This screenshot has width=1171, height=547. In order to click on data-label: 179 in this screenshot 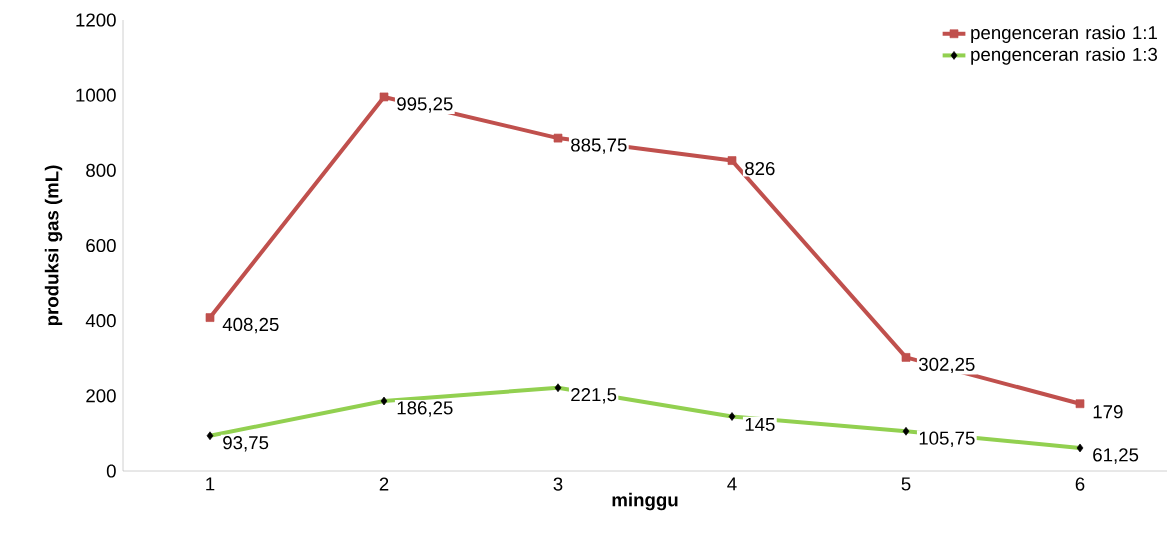, I will do `click(1108, 412)`.